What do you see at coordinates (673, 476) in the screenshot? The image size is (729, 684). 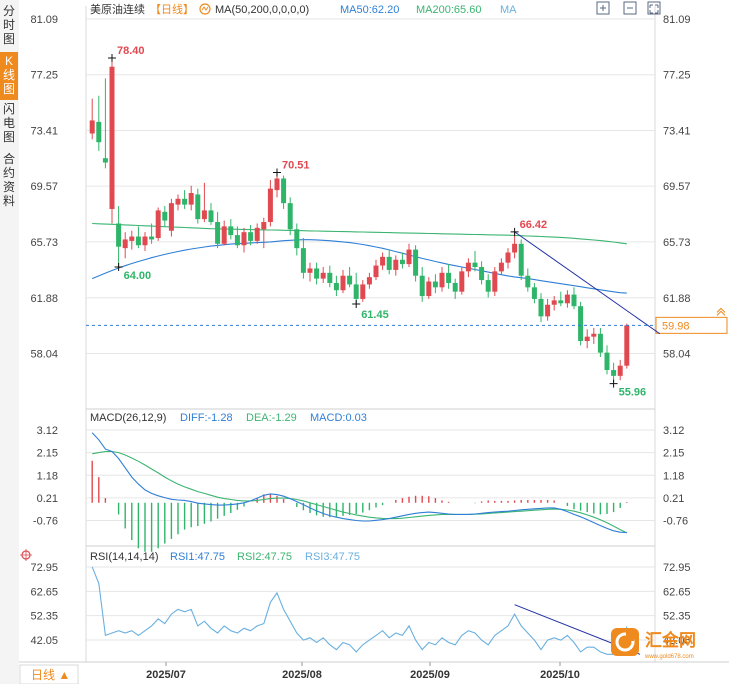 I see `macd-ytick-right: 1.18` at bounding box center [673, 476].